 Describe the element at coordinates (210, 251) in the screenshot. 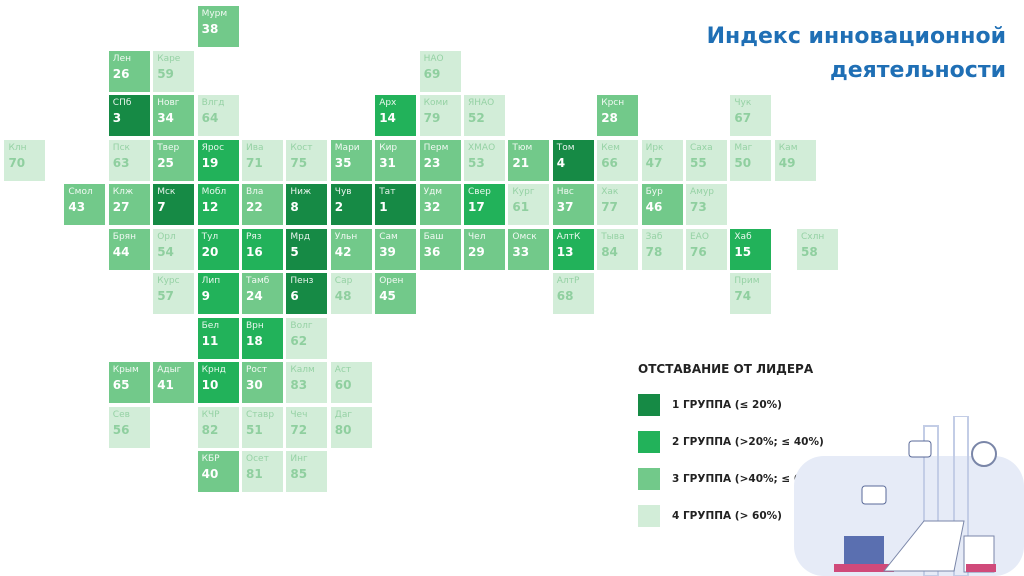

I see `region-value: 20` at that location.